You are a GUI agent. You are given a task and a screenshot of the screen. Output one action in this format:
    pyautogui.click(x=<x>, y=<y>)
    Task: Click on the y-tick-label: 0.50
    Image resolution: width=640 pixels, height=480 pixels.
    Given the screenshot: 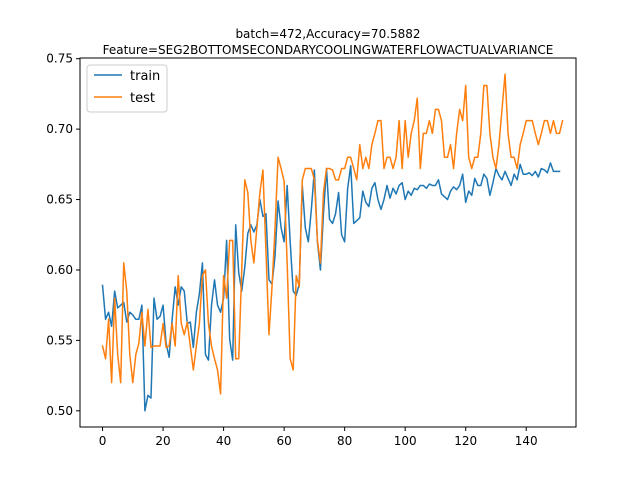 What is the action you would take?
    pyautogui.click(x=59, y=411)
    